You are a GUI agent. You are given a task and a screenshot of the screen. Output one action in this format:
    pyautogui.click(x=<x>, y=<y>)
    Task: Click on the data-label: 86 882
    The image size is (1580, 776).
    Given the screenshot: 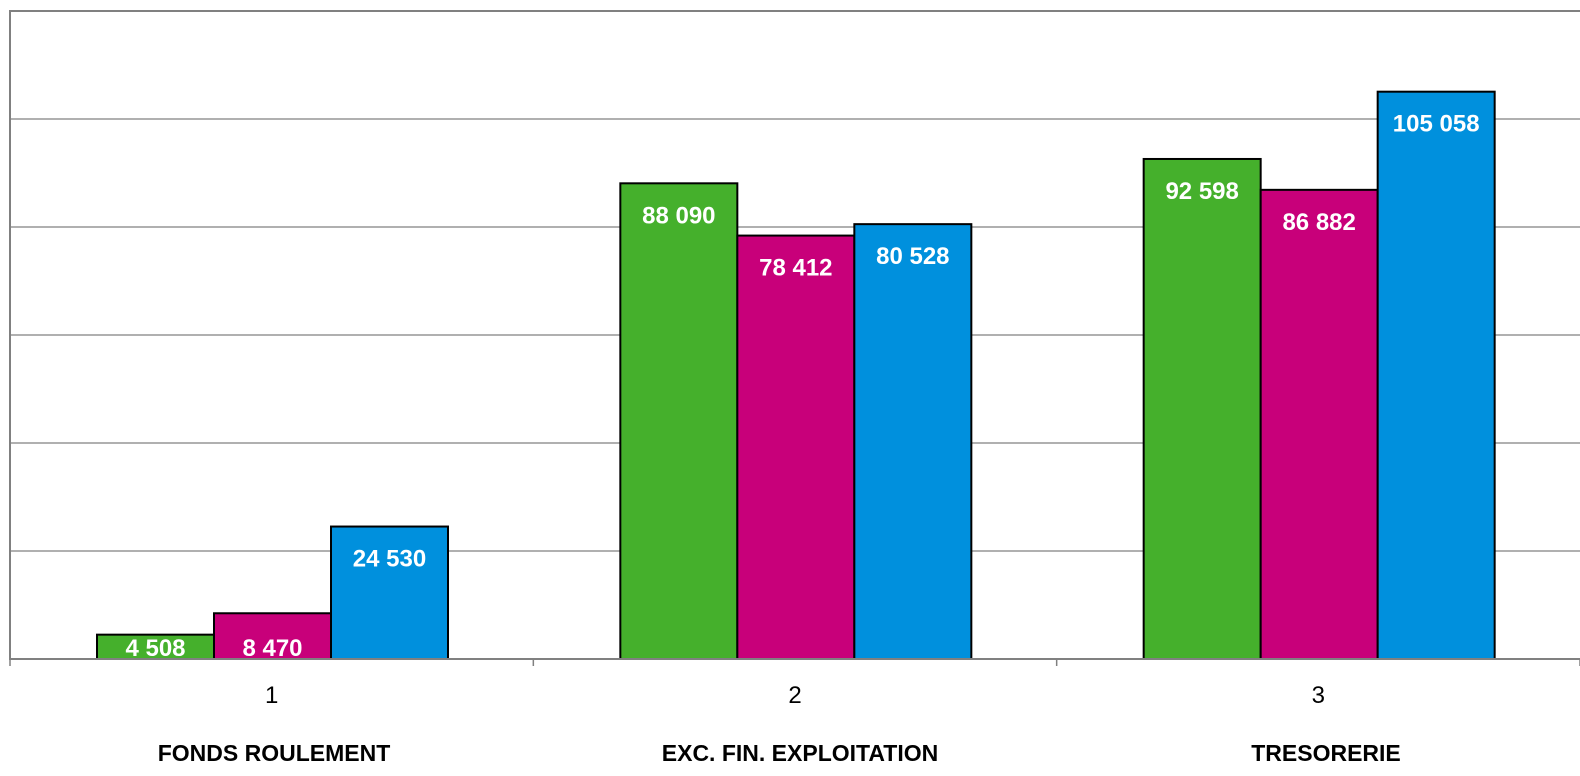 What is the action you would take?
    pyautogui.click(x=1318, y=222)
    